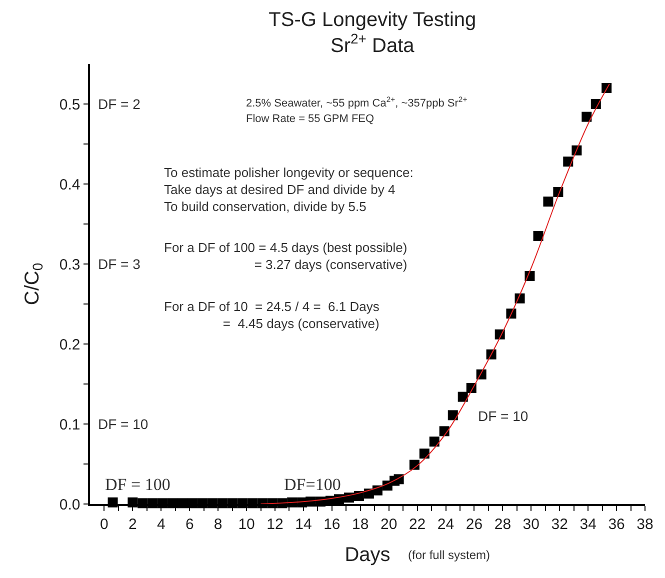 The image size is (665, 578). What do you see at coordinates (272, 315) in the screenshot?
I see `annotation: For a DF of 10 = 24.5 / 4 = 6.1 Days = 4.45 days (conservative)` at bounding box center [272, 315].